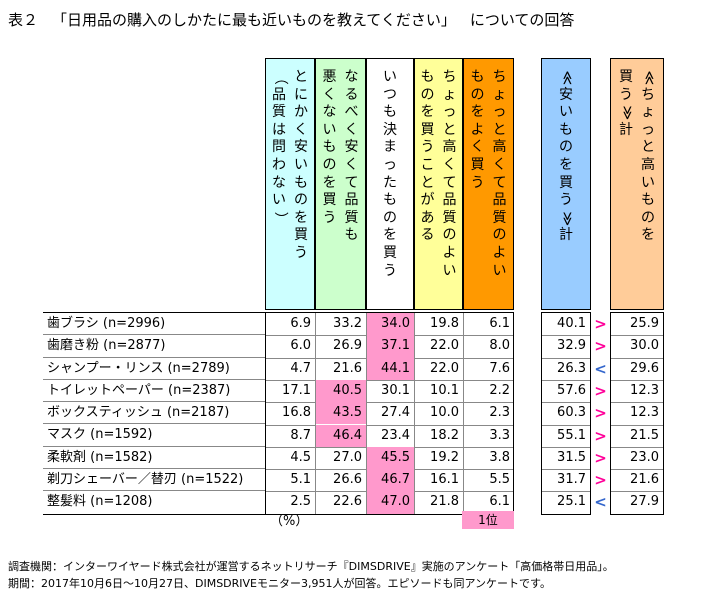 This screenshot has height=595, width=710. What do you see at coordinates (347, 368) in the screenshot?
I see `value-cell: 21.6` at bounding box center [347, 368].